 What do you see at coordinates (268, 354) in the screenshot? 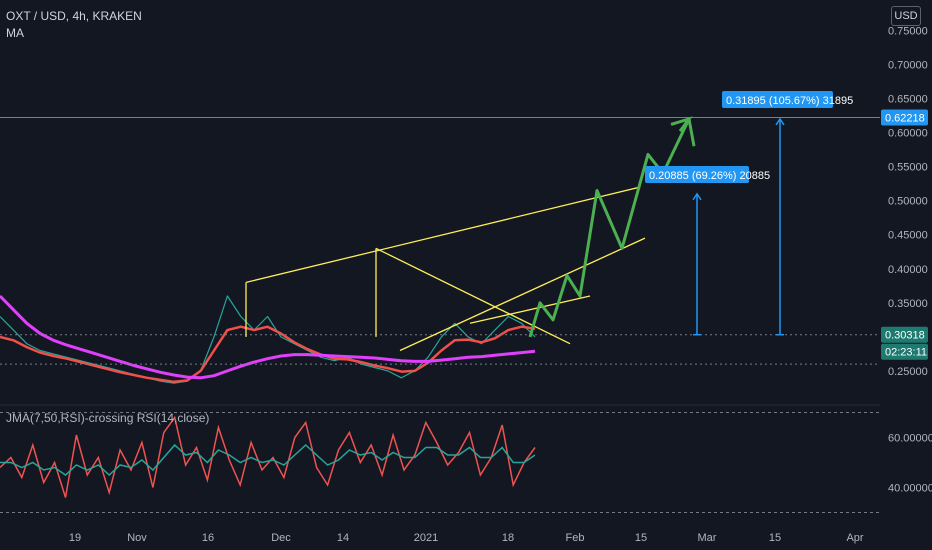
I see `series-ma_fast` at bounding box center [268, 354].